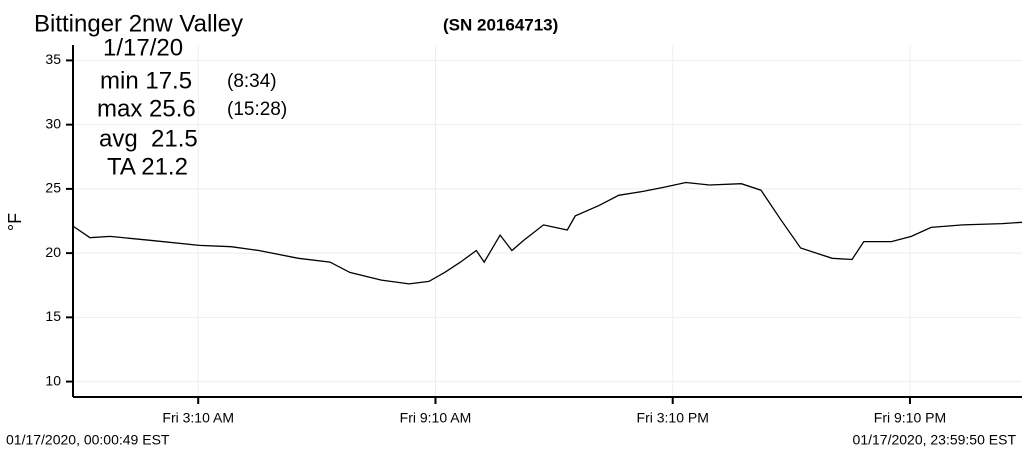  Describe the element at coordinates (53, 316) in the screenshot. I see `y-tick-label: 15` at that location.